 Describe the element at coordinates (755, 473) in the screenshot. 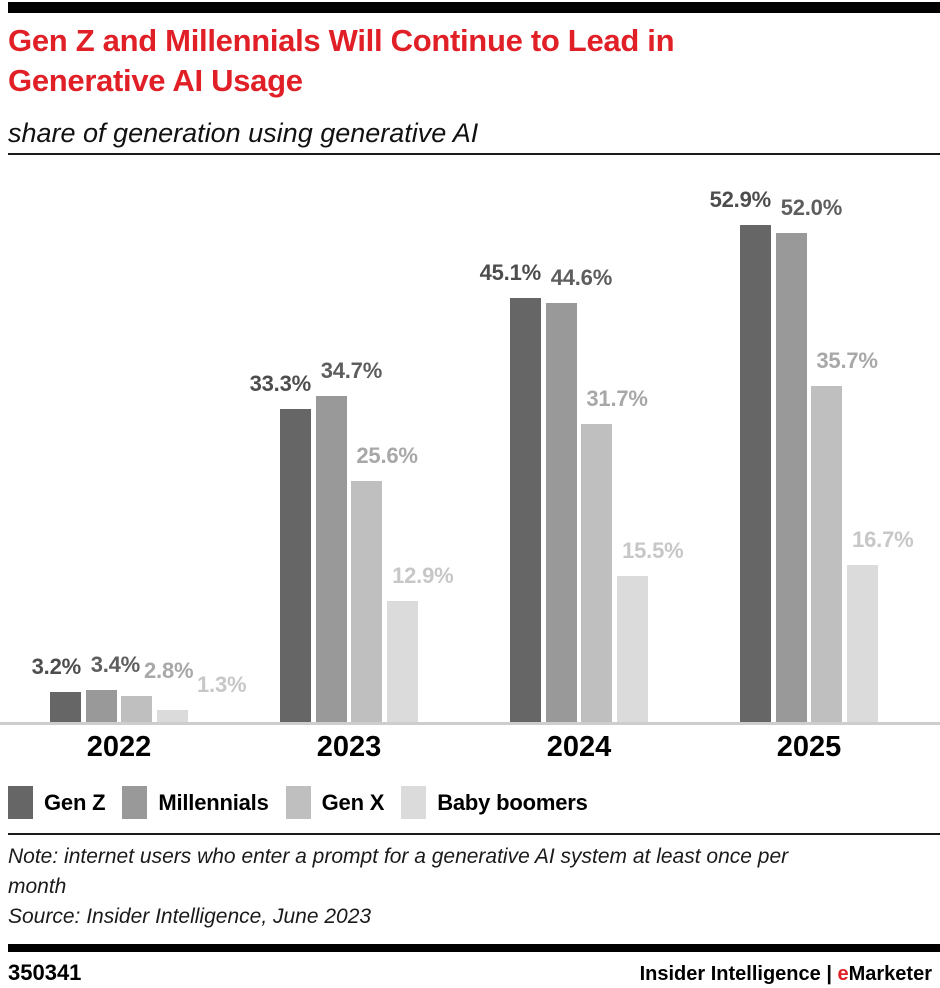

I see `bar-gen-z-2025` at that location.